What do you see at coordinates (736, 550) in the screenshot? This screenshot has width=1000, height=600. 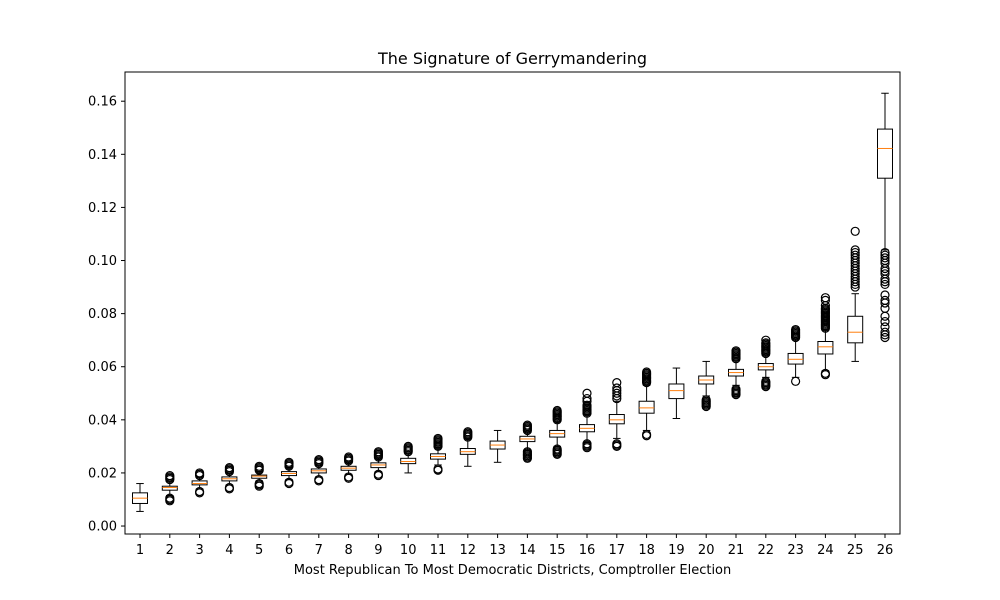 I see `x-tick-label: 21` at bounding box center [736, 550].